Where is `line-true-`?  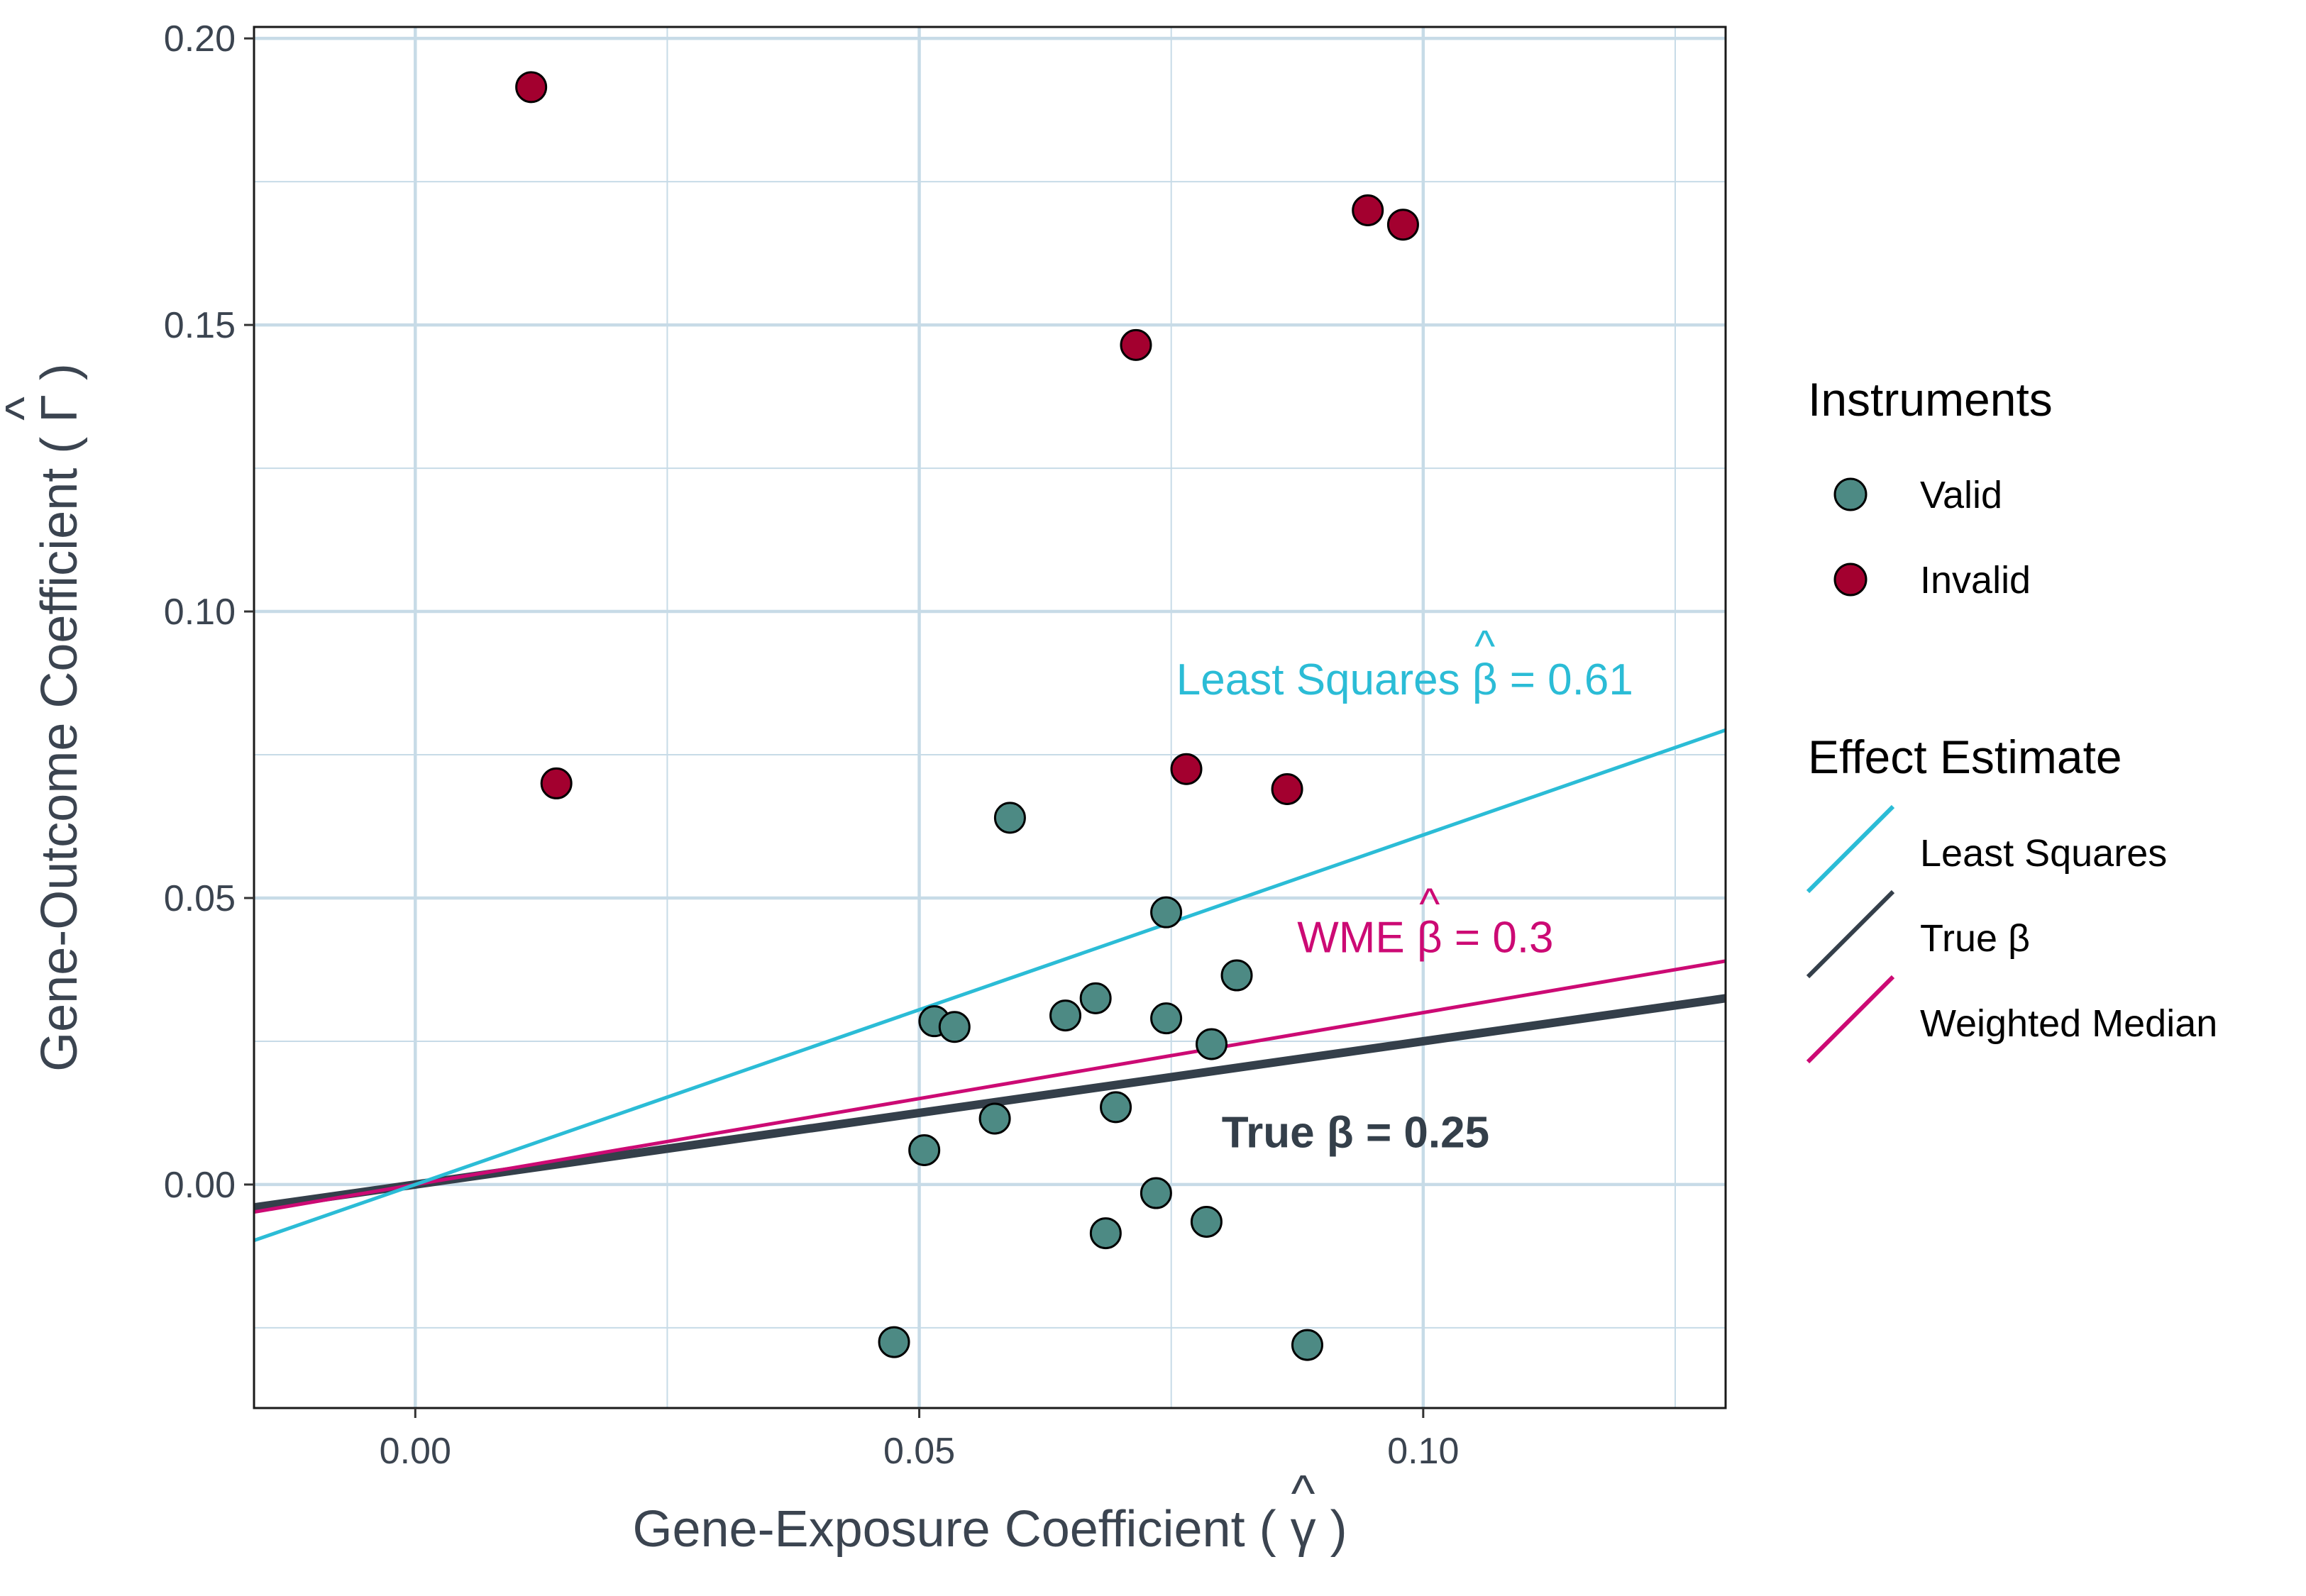 line-true- is located at coordinates (990, 1103).